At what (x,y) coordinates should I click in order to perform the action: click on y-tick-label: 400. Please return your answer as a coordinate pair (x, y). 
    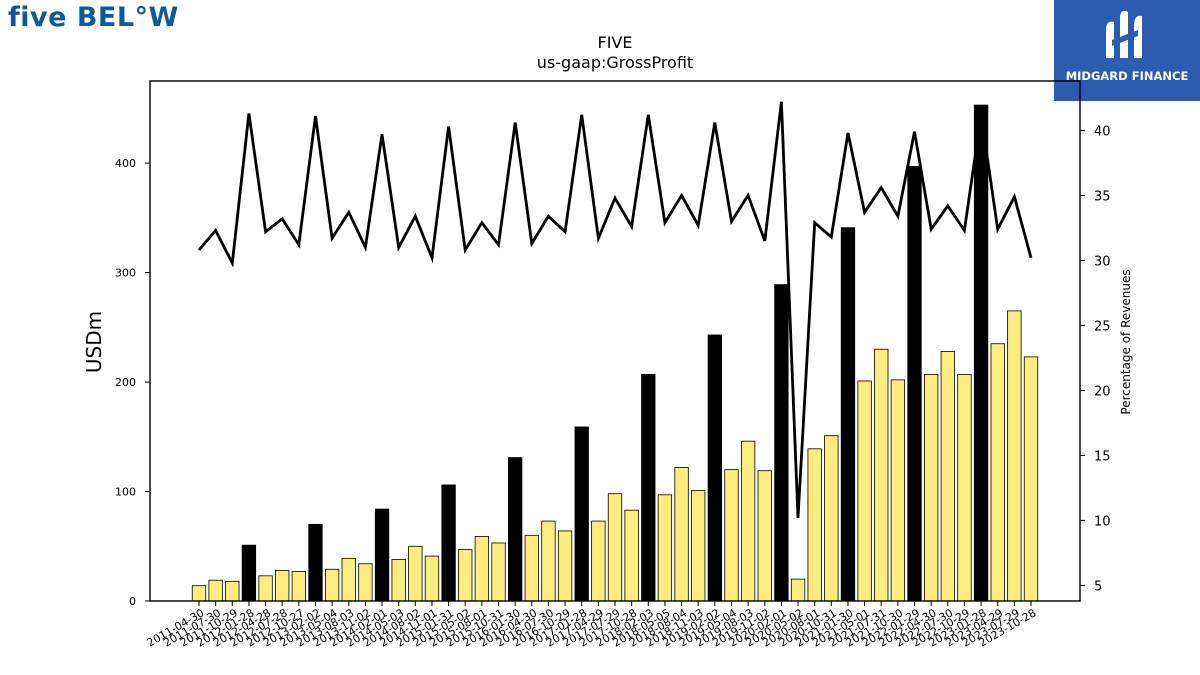
    Looking at the image, I should click on (125, 163).